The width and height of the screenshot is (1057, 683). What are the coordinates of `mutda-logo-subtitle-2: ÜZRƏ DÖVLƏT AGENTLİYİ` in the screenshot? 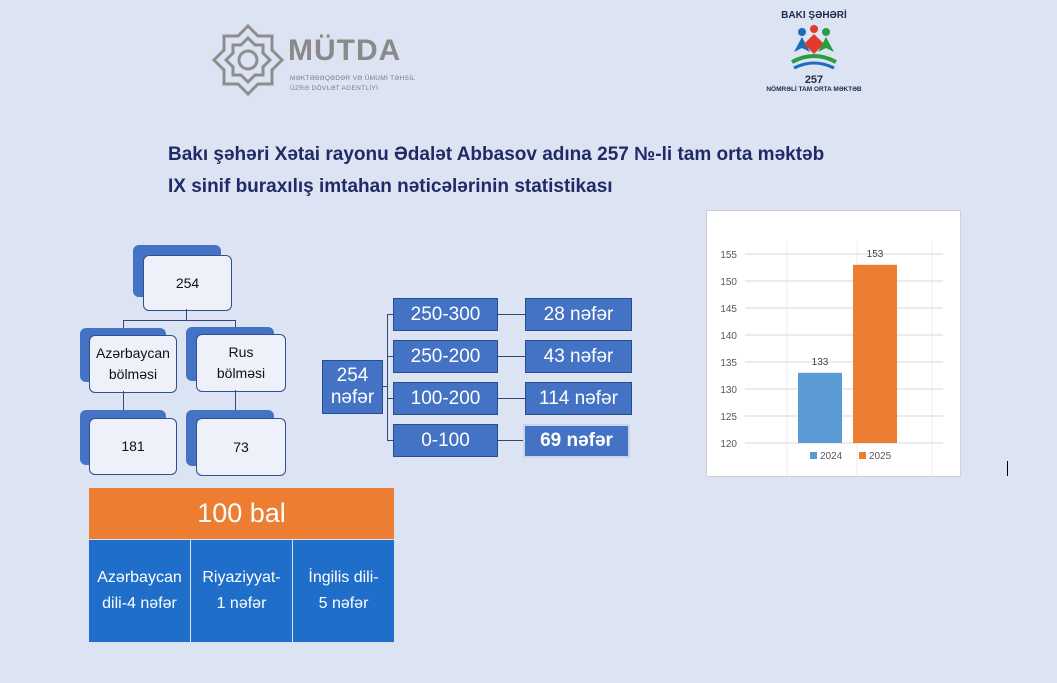 It's located at (334, 88).